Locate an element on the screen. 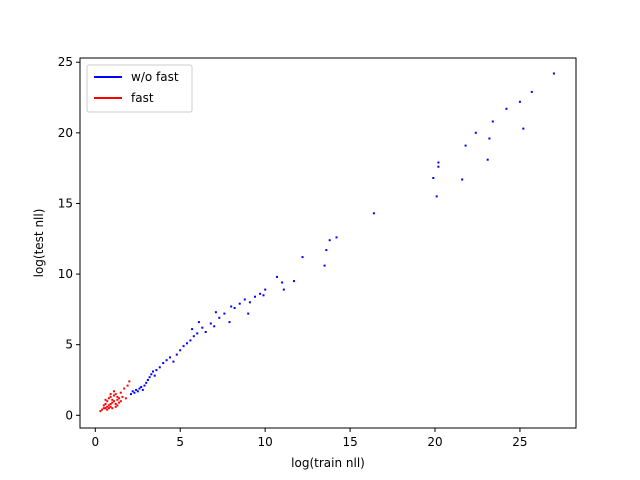 This screenshot has width=640, height=480. y-axis: 0 5 10 15 20 25 is located at coordinates (69, 238).